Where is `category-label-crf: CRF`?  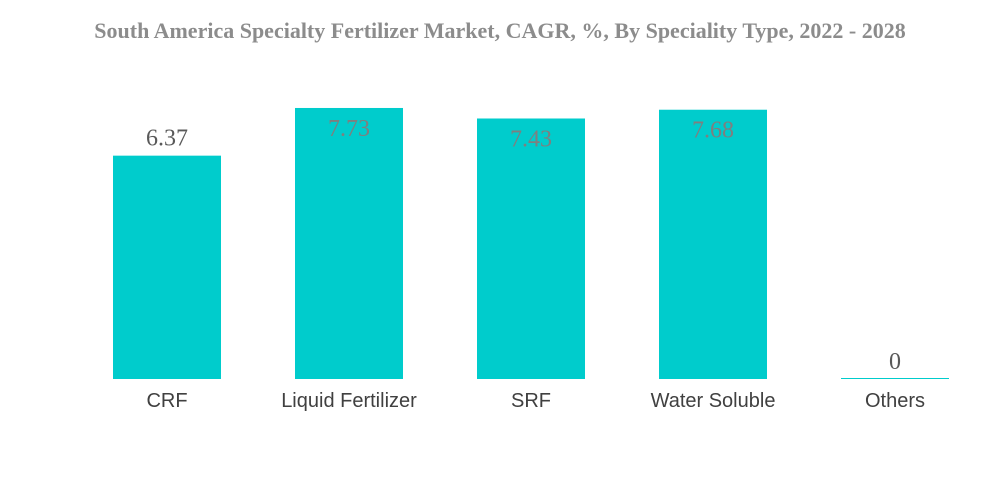 category-label-crf: CRF is located at coordinates (166, 401).